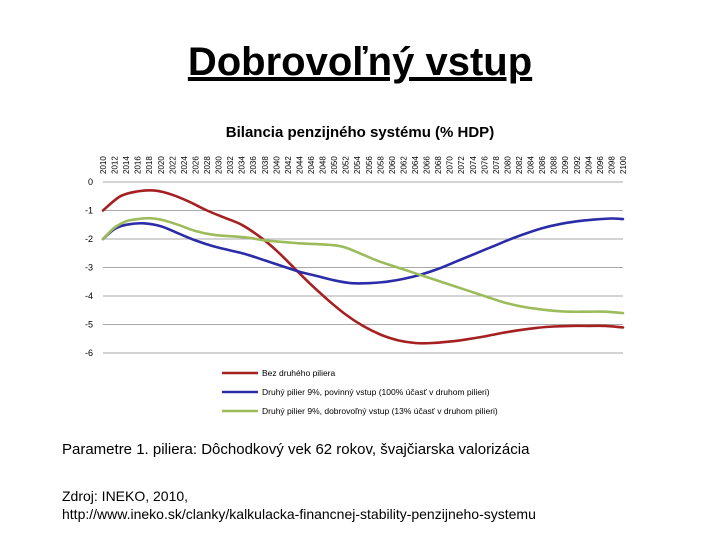 The width and height of the screenshot is (720, 540). I want to click on y-tick-label: -5, so click(89, 325).